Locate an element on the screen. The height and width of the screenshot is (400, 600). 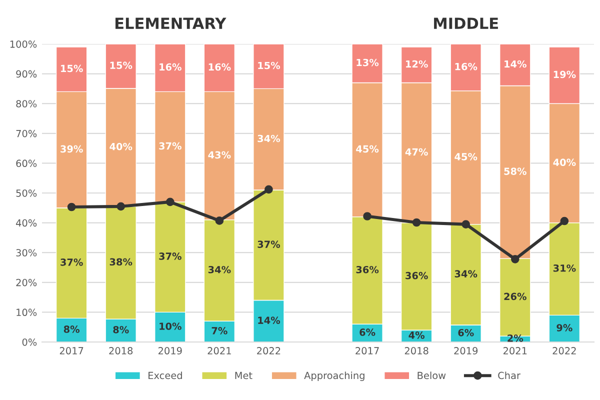
legend-label: Met is located at coordinates (243, 376).